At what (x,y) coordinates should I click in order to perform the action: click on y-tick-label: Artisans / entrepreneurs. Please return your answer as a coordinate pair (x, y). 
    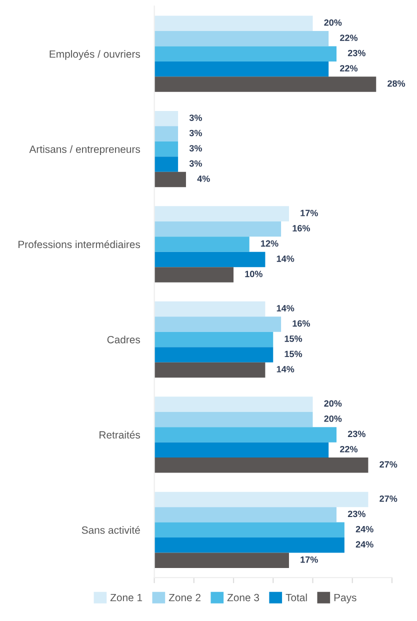
    Looking at the image, I should click on (84, 150).